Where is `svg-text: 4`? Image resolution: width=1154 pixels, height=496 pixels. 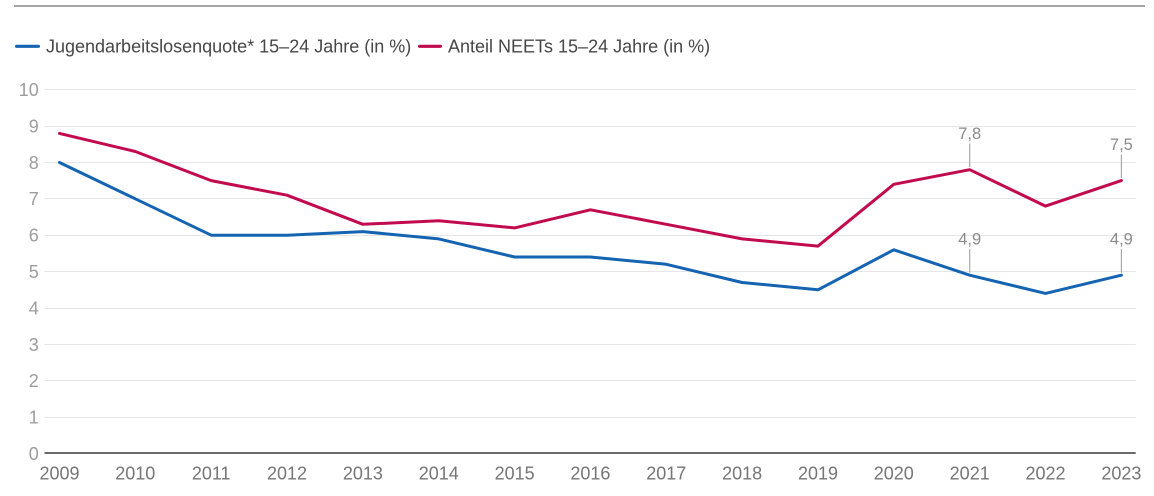
svg-text: 4 is located at coordinates (34, 308).